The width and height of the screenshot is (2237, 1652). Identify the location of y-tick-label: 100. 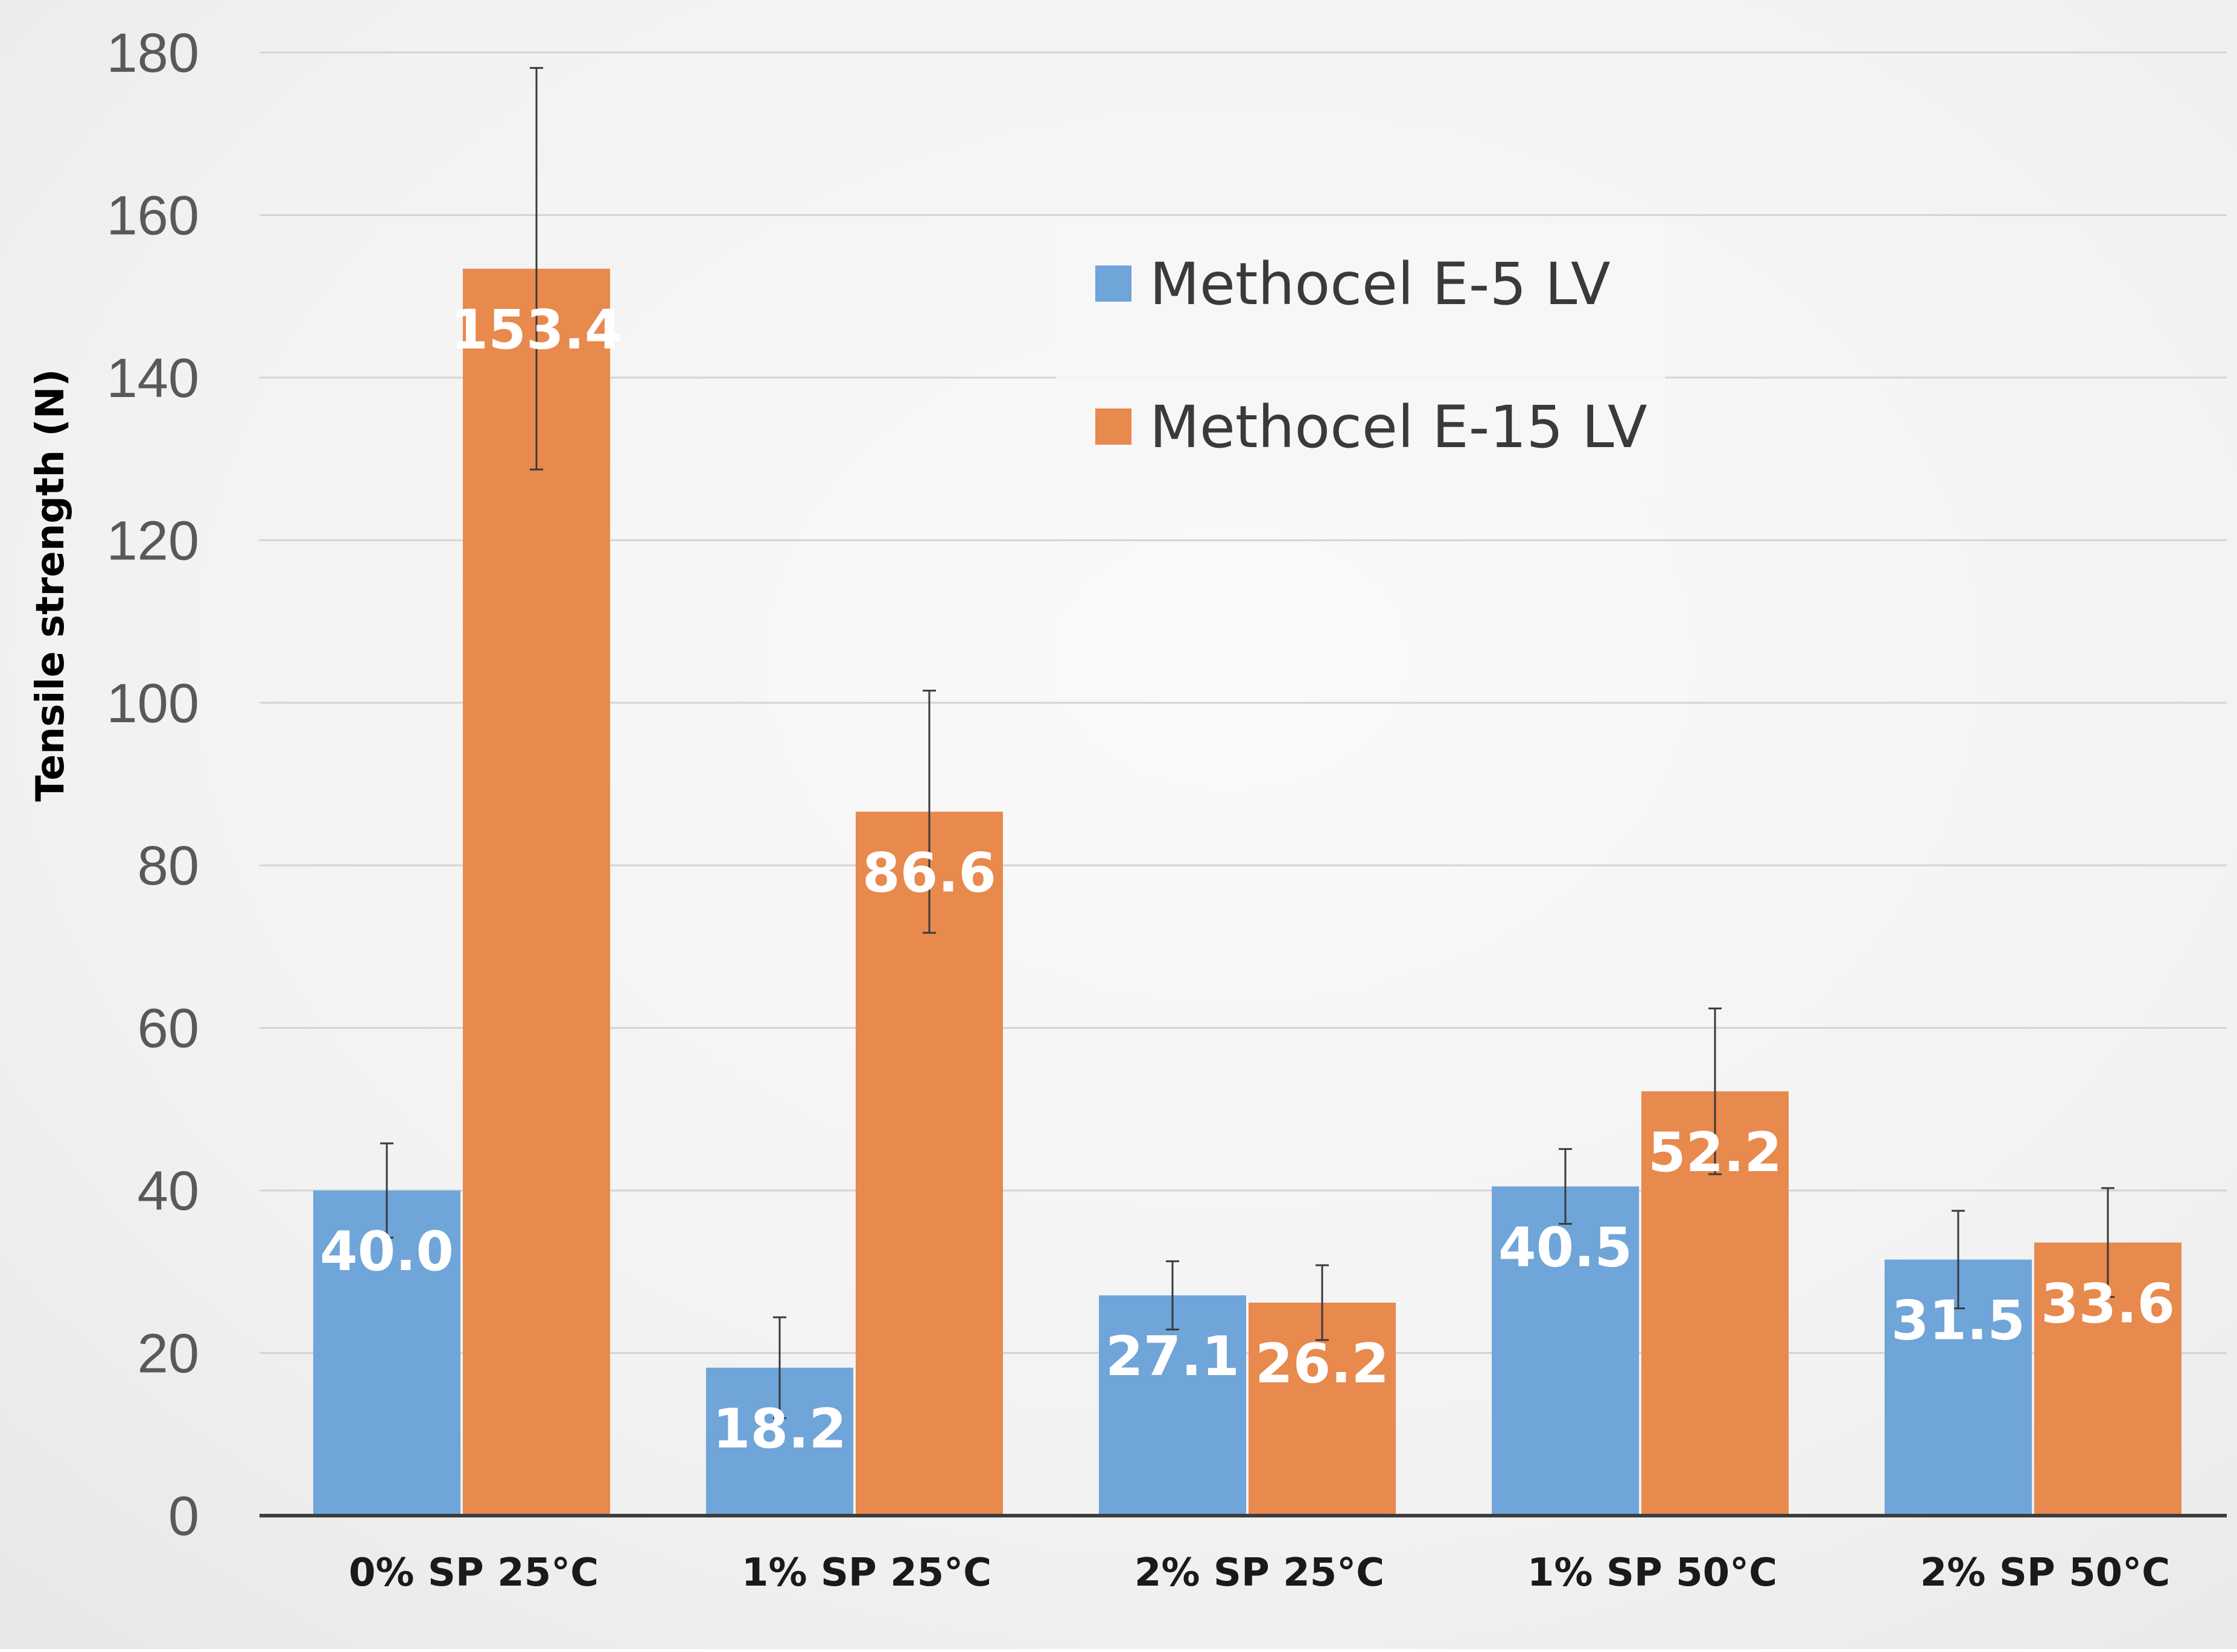
(153, 703).